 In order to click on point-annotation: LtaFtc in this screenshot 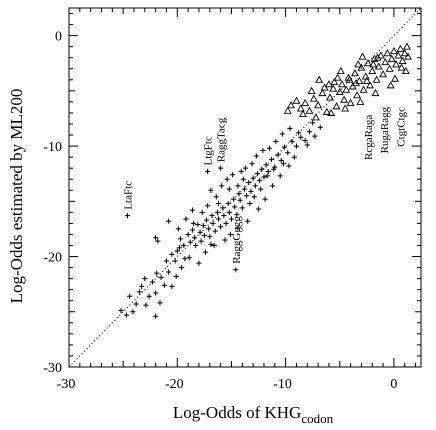, I will do `click(128, 195)`.